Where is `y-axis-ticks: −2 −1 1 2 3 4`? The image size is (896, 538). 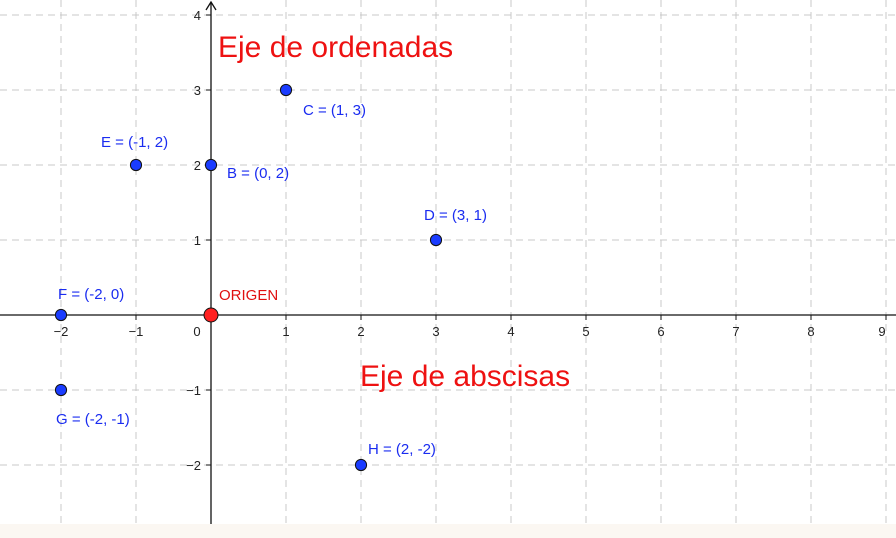 y-axis-ticks: −2 −1 1 2 3 4 is located at coordinates (198, 240).